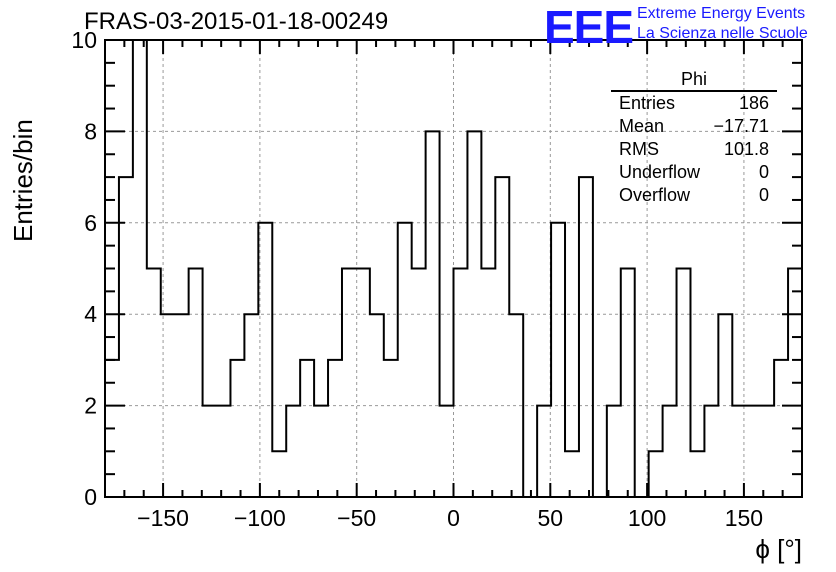 The width and height of the screenshot is (836, 572). What do you see at coordinates (236, 21) in the screenshot?
I see `chart-title: FRAS-03-2015-01-18-00249` at bounding box center [236, 21].